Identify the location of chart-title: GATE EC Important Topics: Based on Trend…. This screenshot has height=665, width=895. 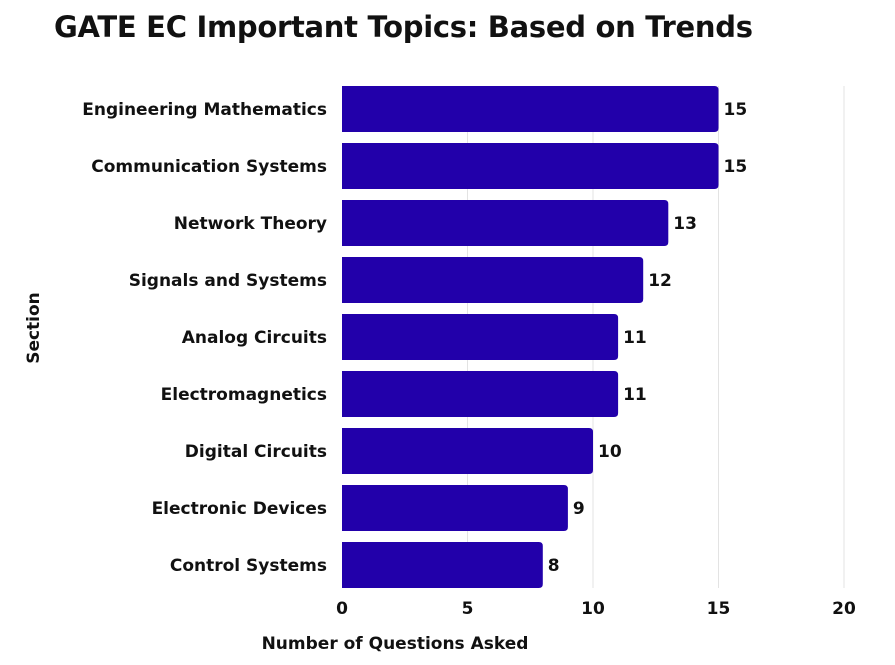
(403, 27).